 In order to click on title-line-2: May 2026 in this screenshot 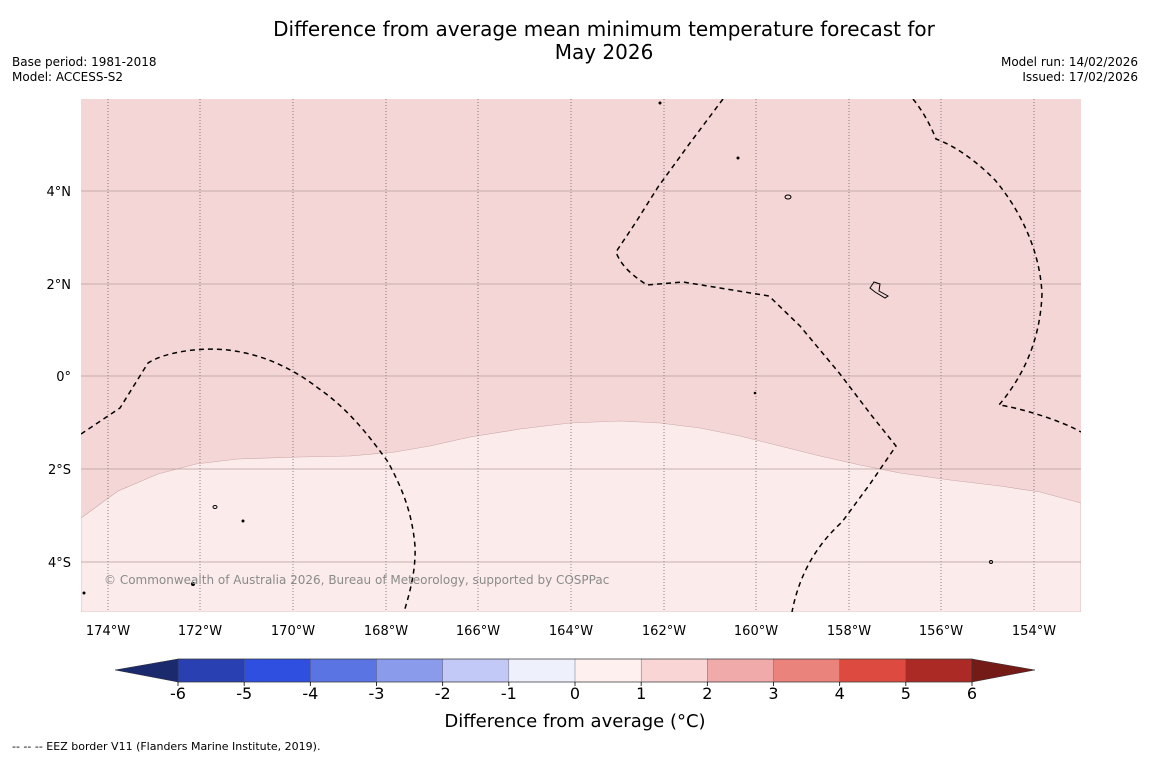, I will do `click(604, 52)`.